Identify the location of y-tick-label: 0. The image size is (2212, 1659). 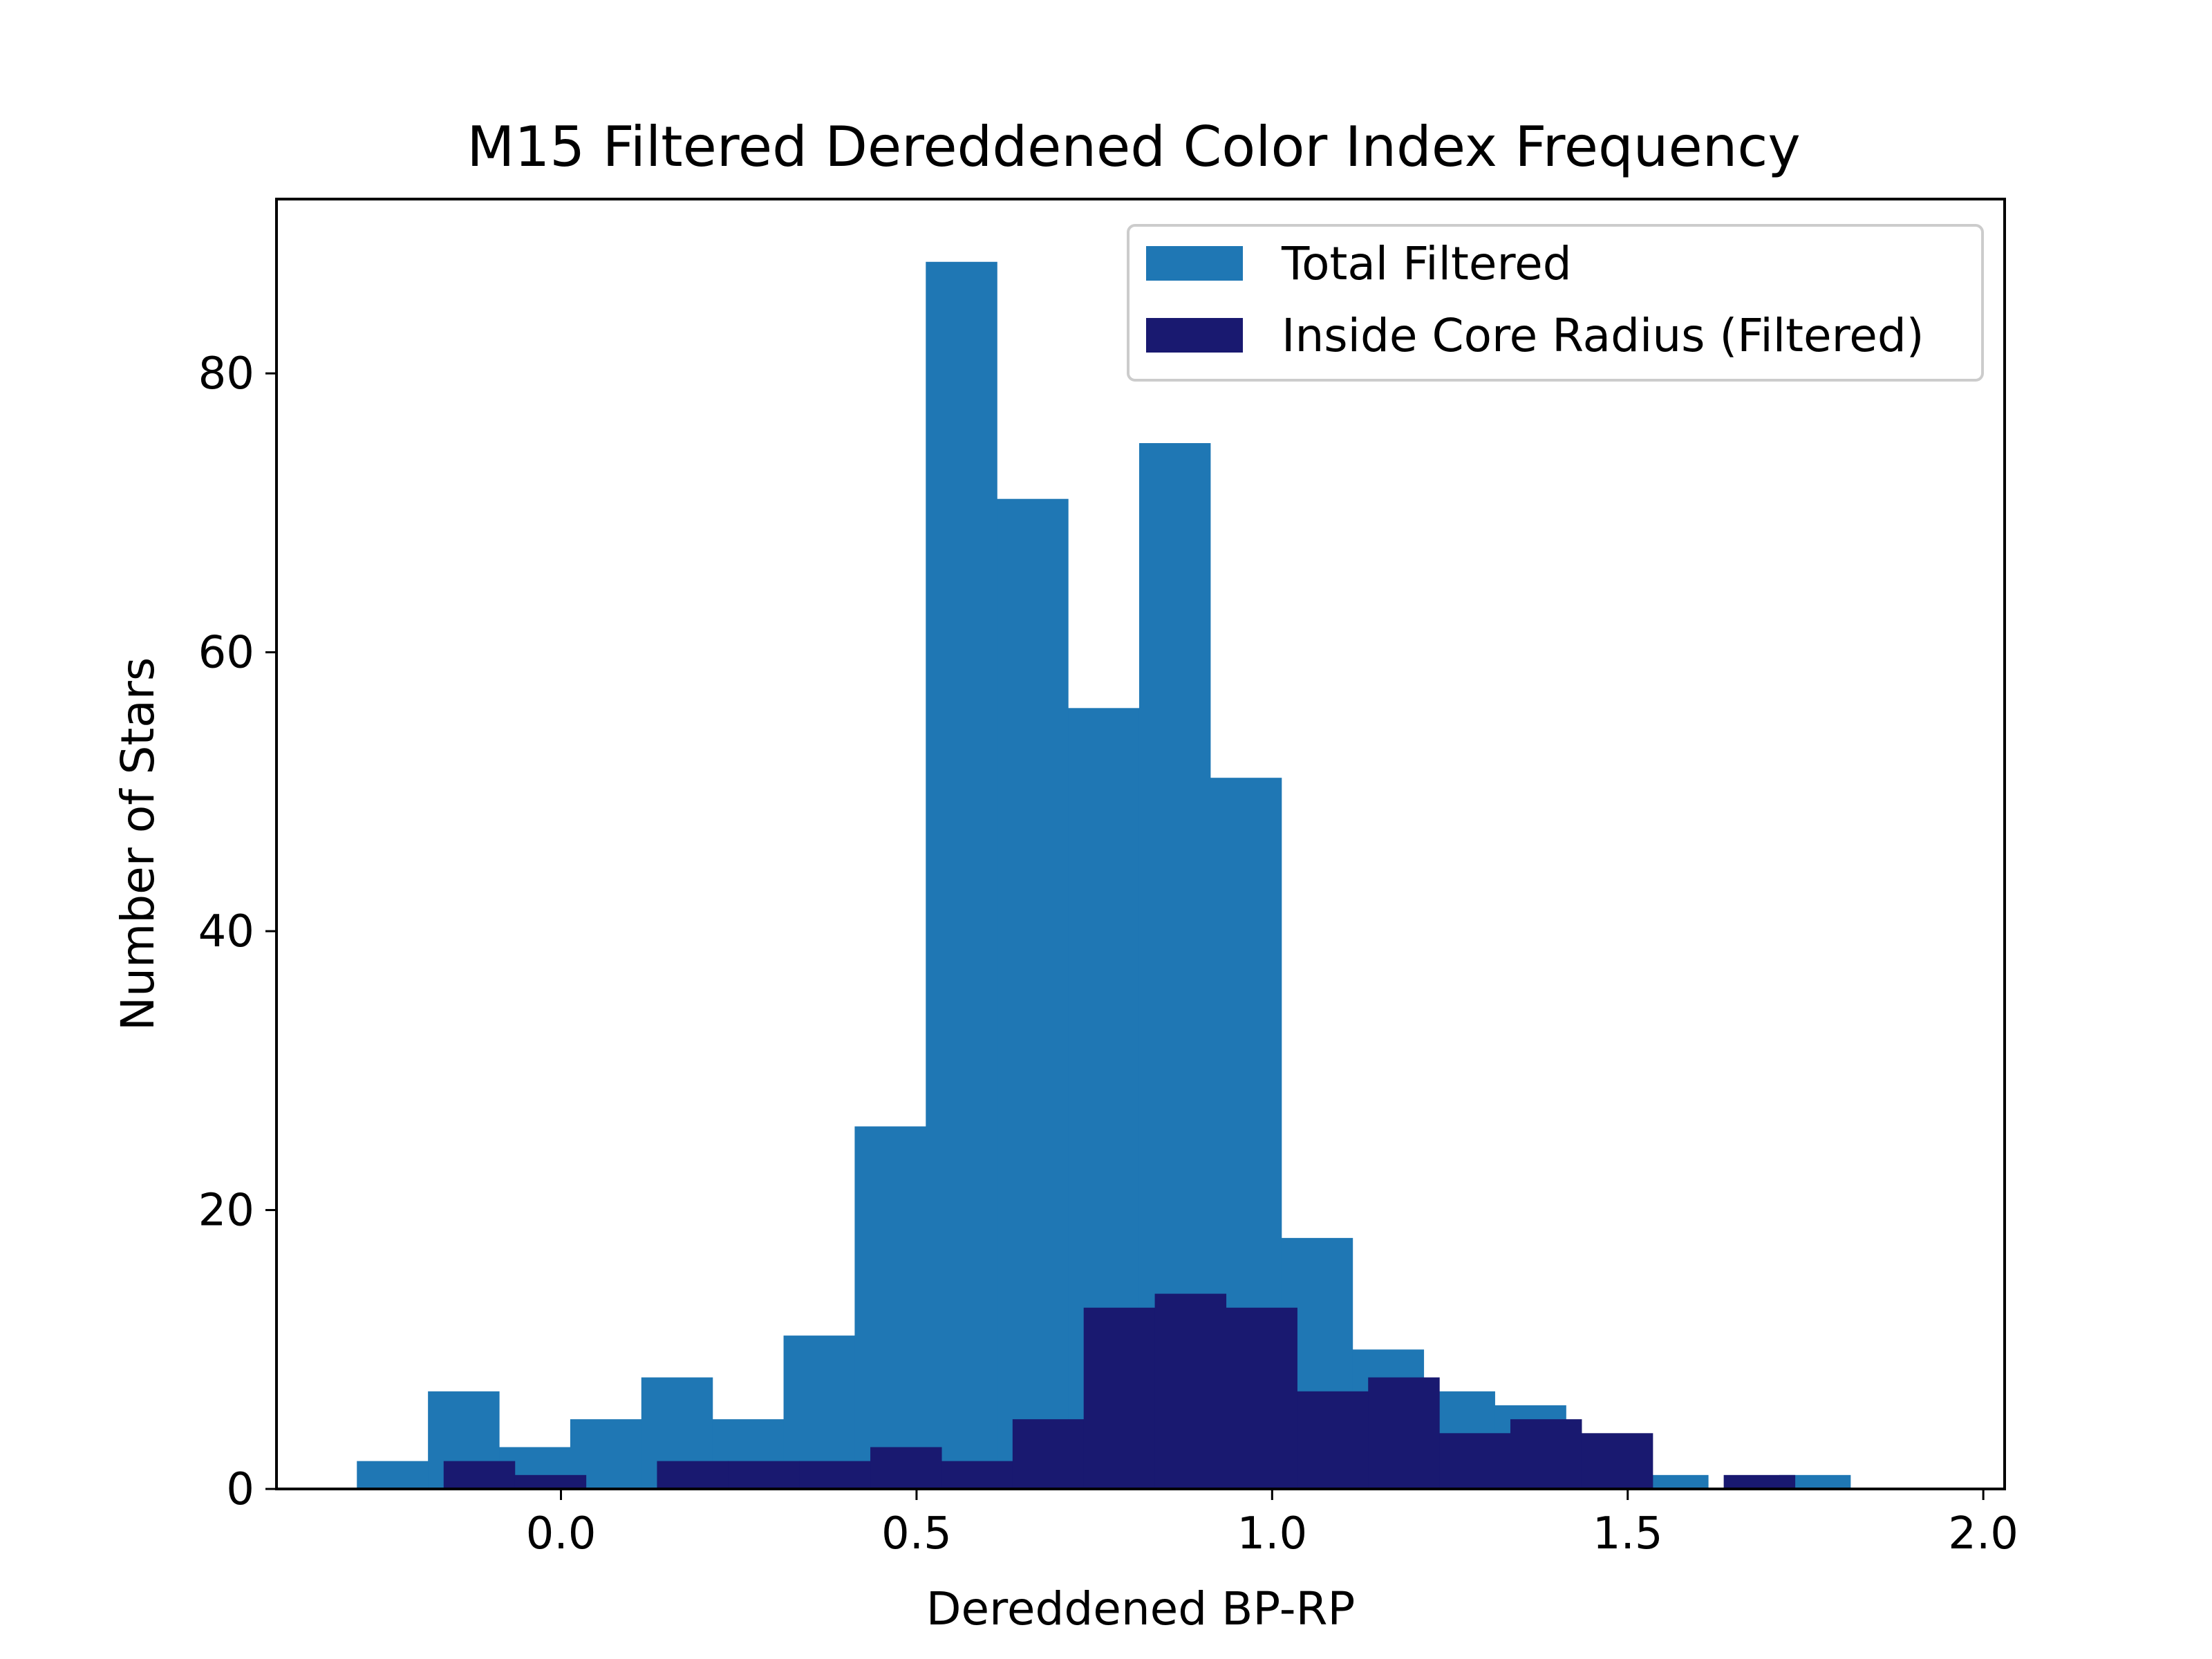
(240, 1489).